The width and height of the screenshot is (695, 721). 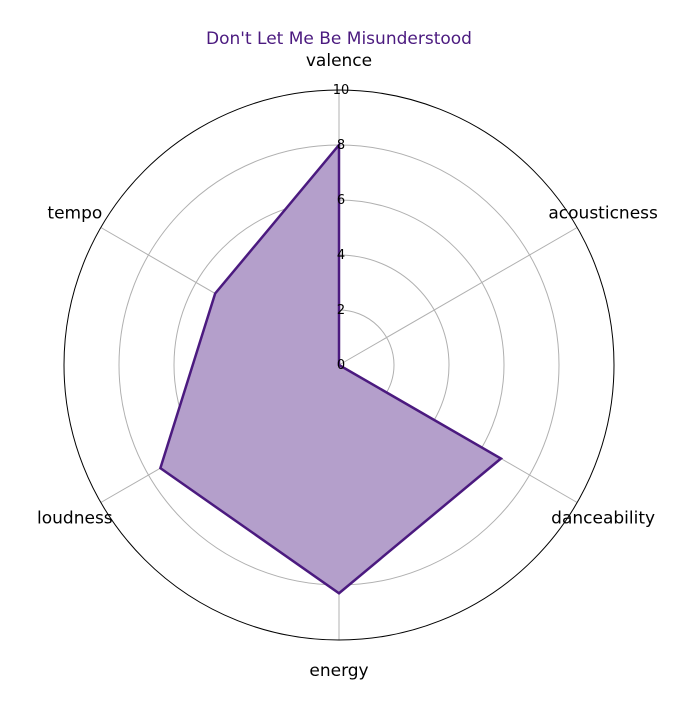 What do you see at coordinates (75, 519) in the screenshot?
I see `axis-label: loudness` at bounding box center [75, 519].